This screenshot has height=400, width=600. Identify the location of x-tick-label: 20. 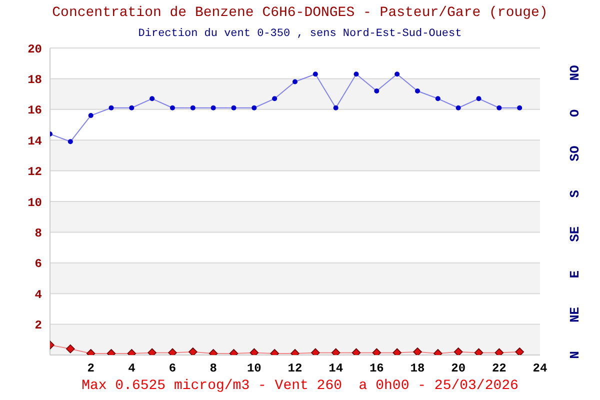
(458, 369).